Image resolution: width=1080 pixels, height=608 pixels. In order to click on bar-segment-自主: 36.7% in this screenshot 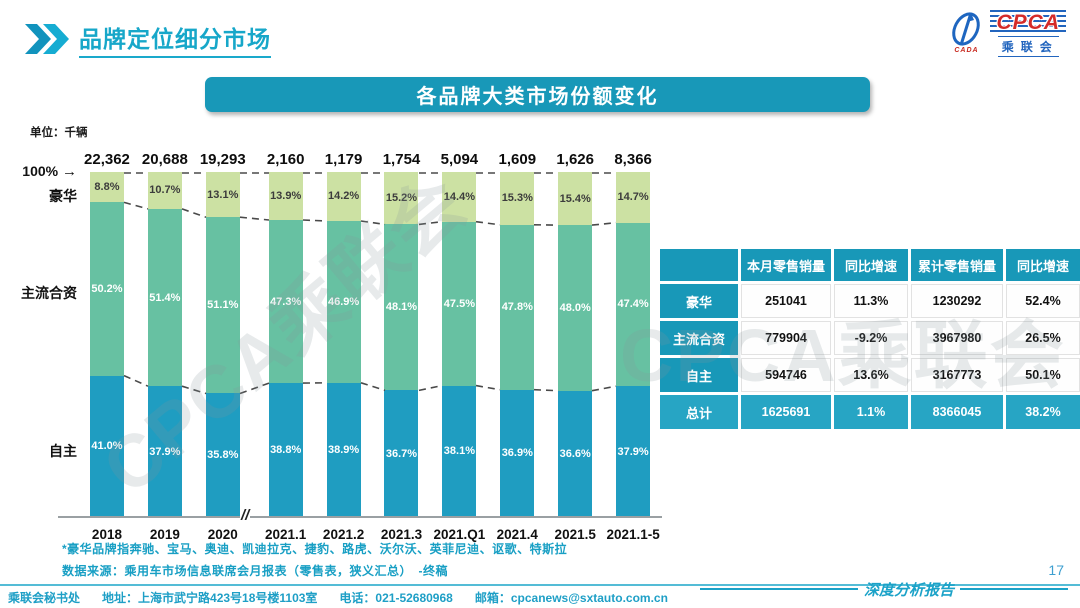, I will do `click(401, 453)`.